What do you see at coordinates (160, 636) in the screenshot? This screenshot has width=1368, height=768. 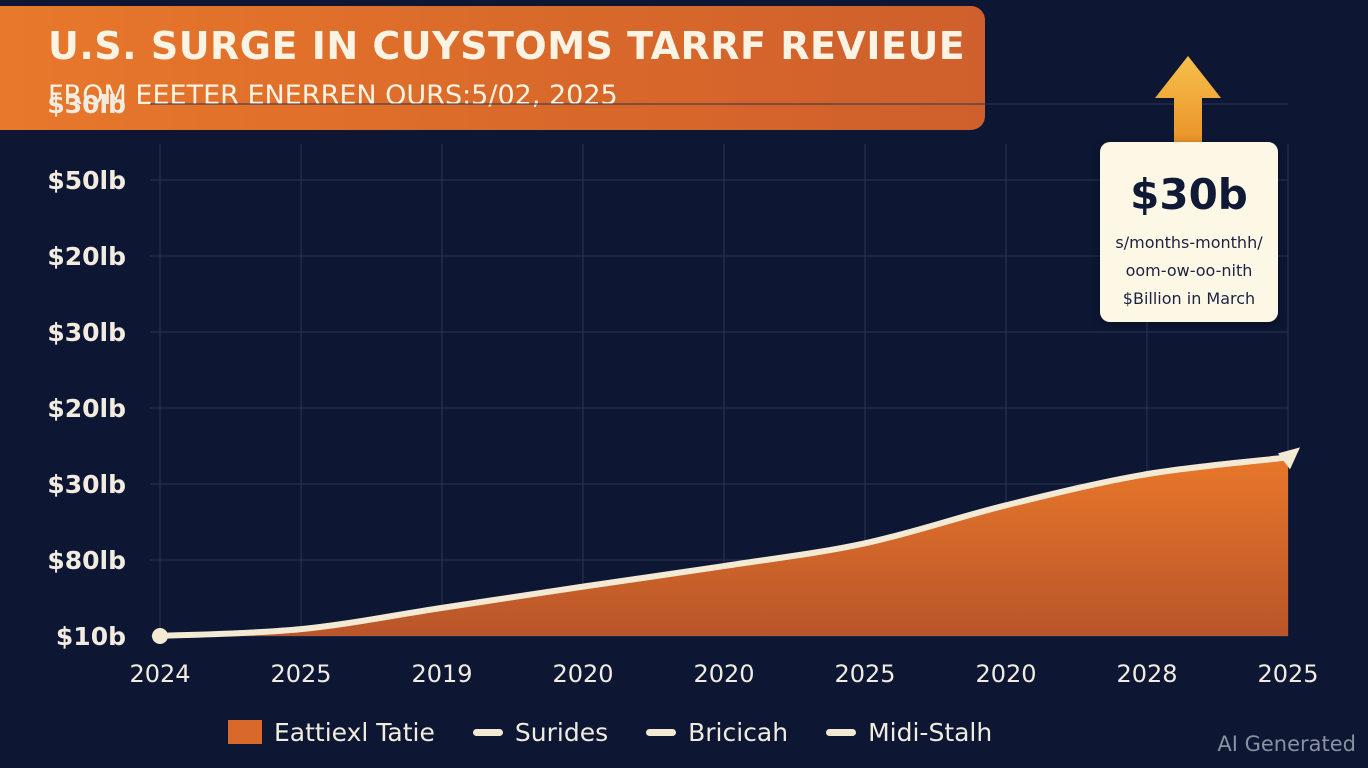 I see `start-point` at bounding box center [160, 636].